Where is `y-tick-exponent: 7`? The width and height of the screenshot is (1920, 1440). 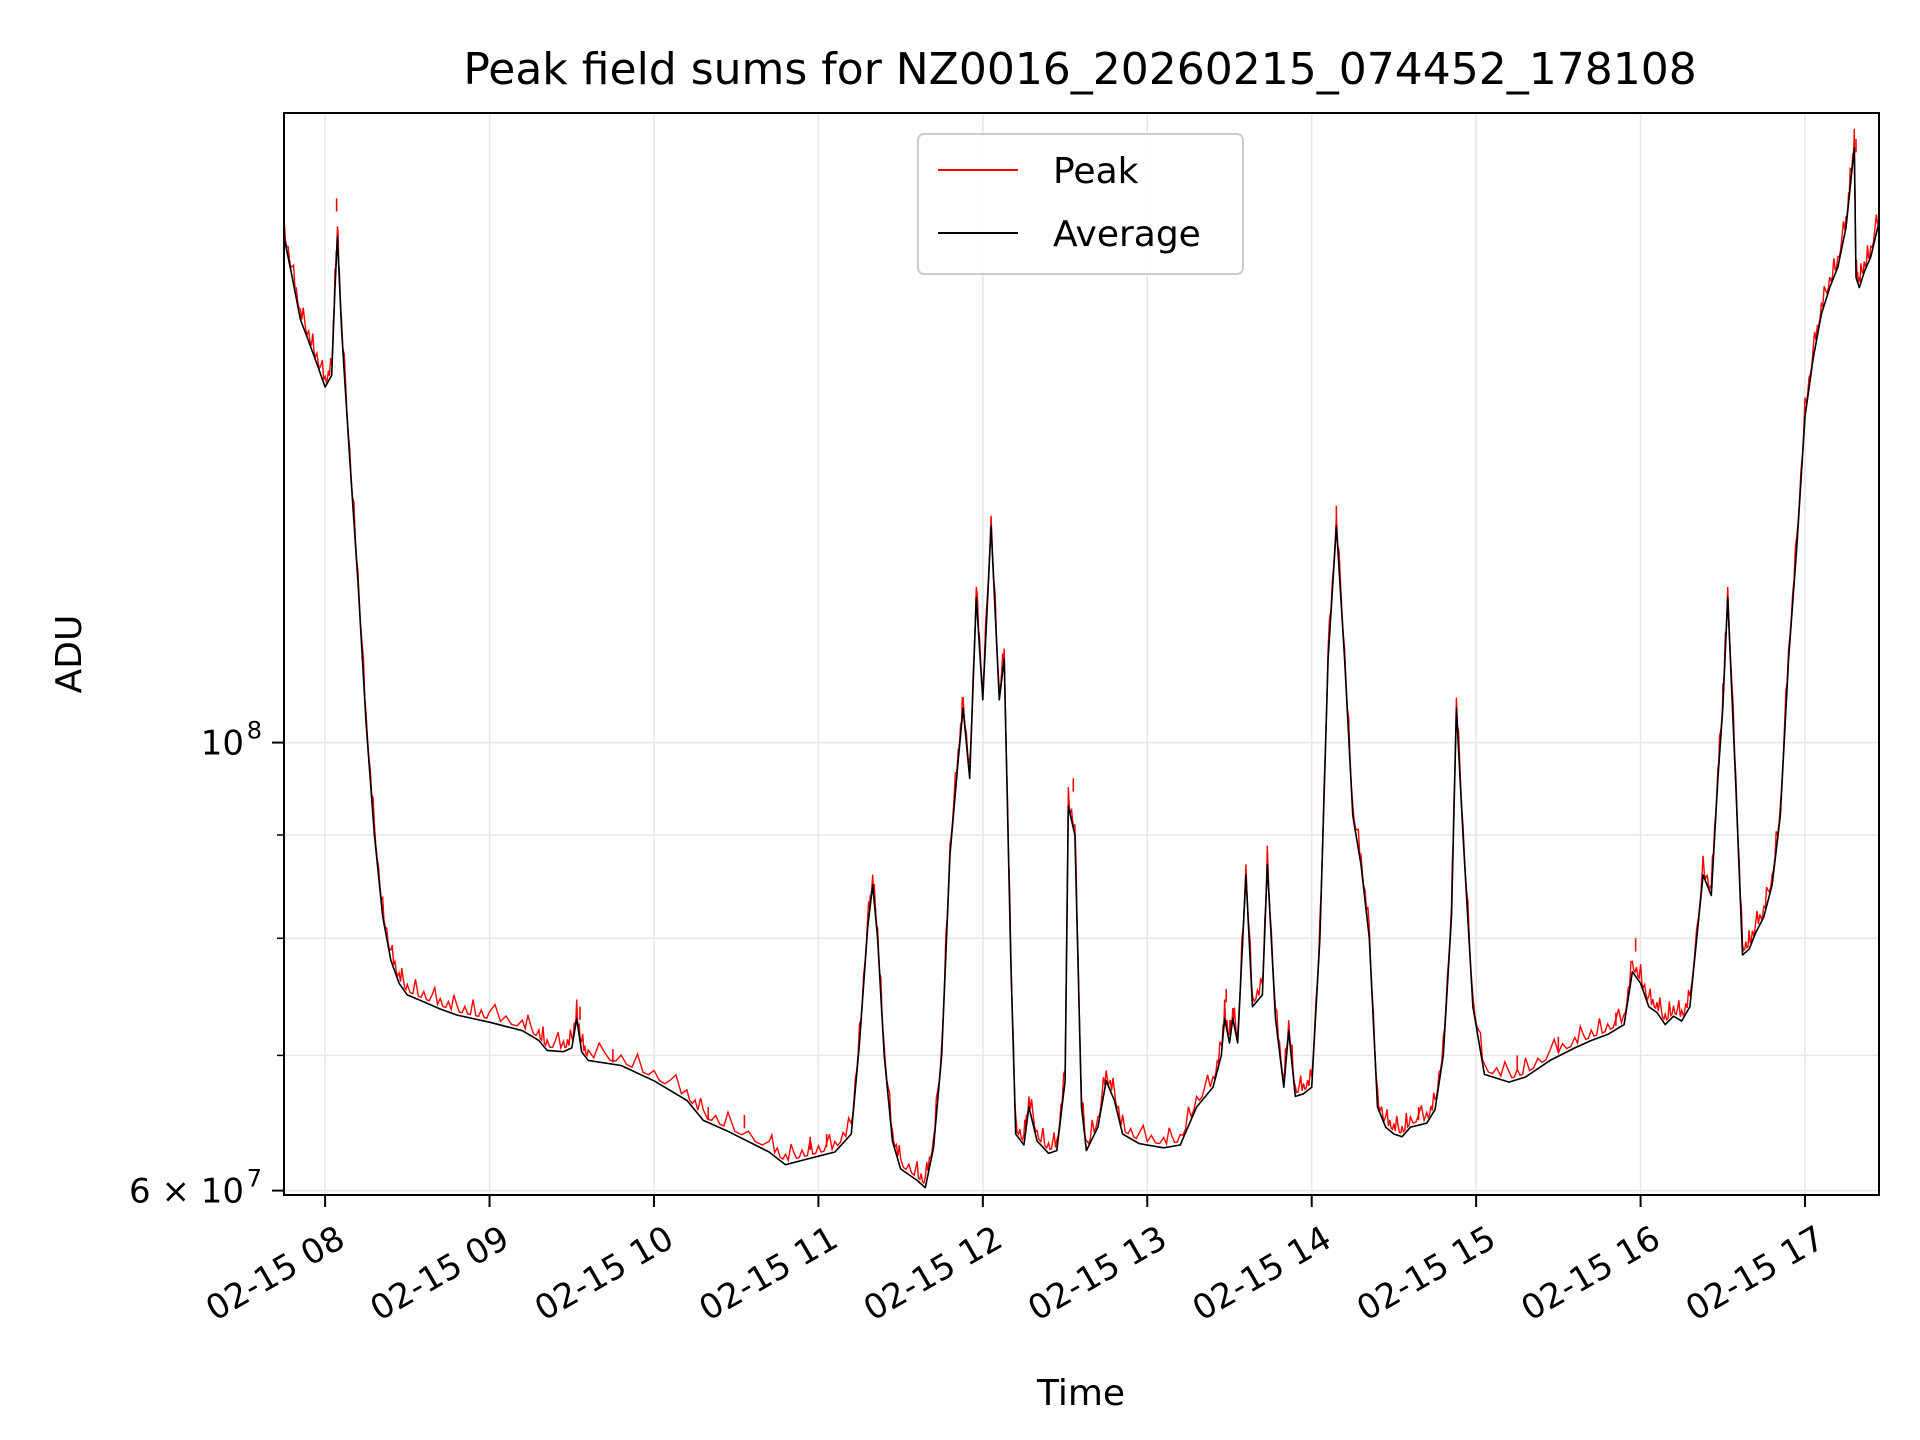
y-tick-exponent: 7 is located at coordinates (254, 1179).